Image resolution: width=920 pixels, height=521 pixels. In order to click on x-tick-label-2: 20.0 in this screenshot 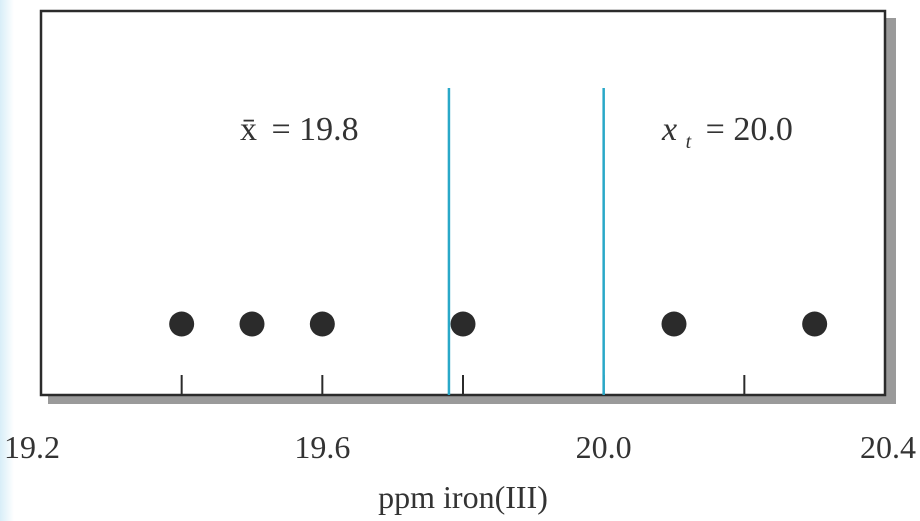, I will do `click(604, 447)`.